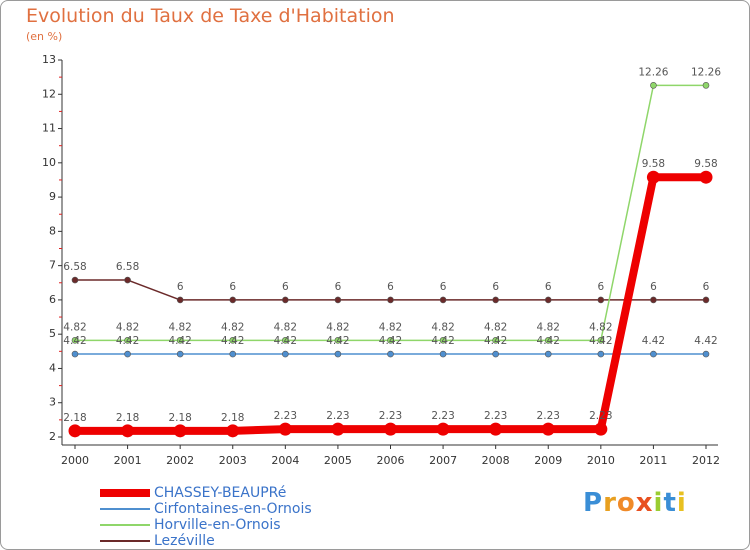 The image size is (750, 550). What do you see at coordinates (128, 460) in the screenshot?
I see `x-tick-label: 2001` at bounding box center [128, 460].